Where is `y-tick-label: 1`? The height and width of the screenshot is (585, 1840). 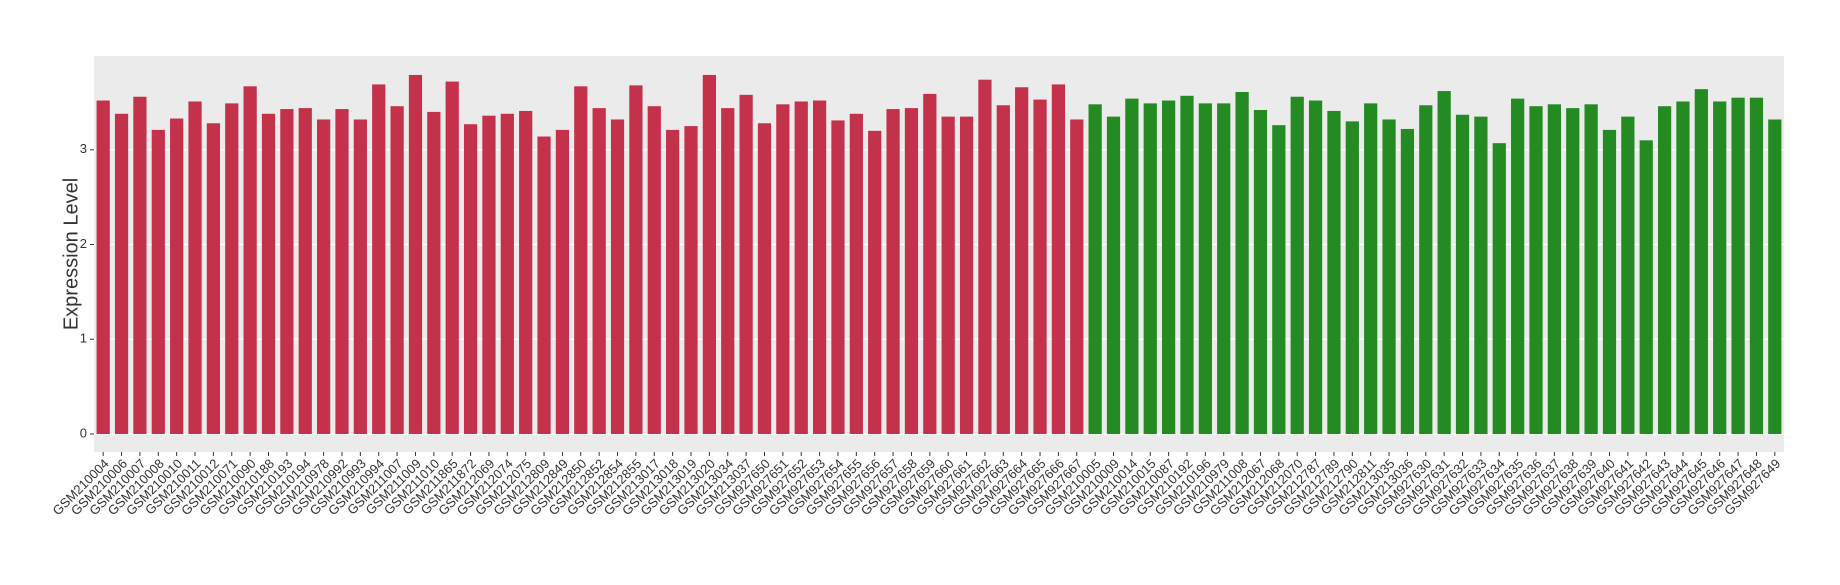
y-tick-label: 1 is located at coordinates (83, 338).